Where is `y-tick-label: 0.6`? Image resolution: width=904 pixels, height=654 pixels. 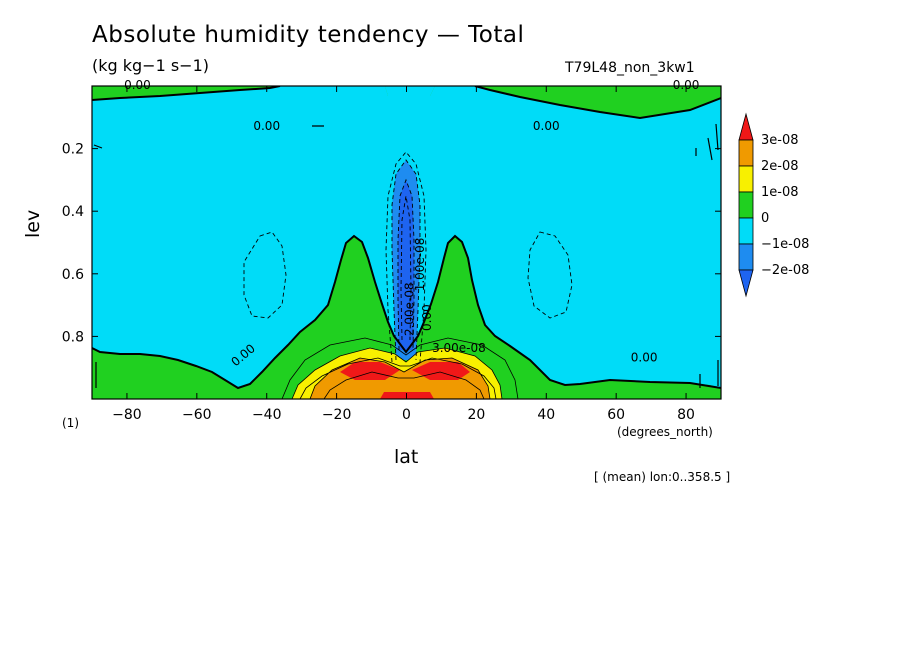
y-tick-label: 0.6 is located at coordinates (73, 275).